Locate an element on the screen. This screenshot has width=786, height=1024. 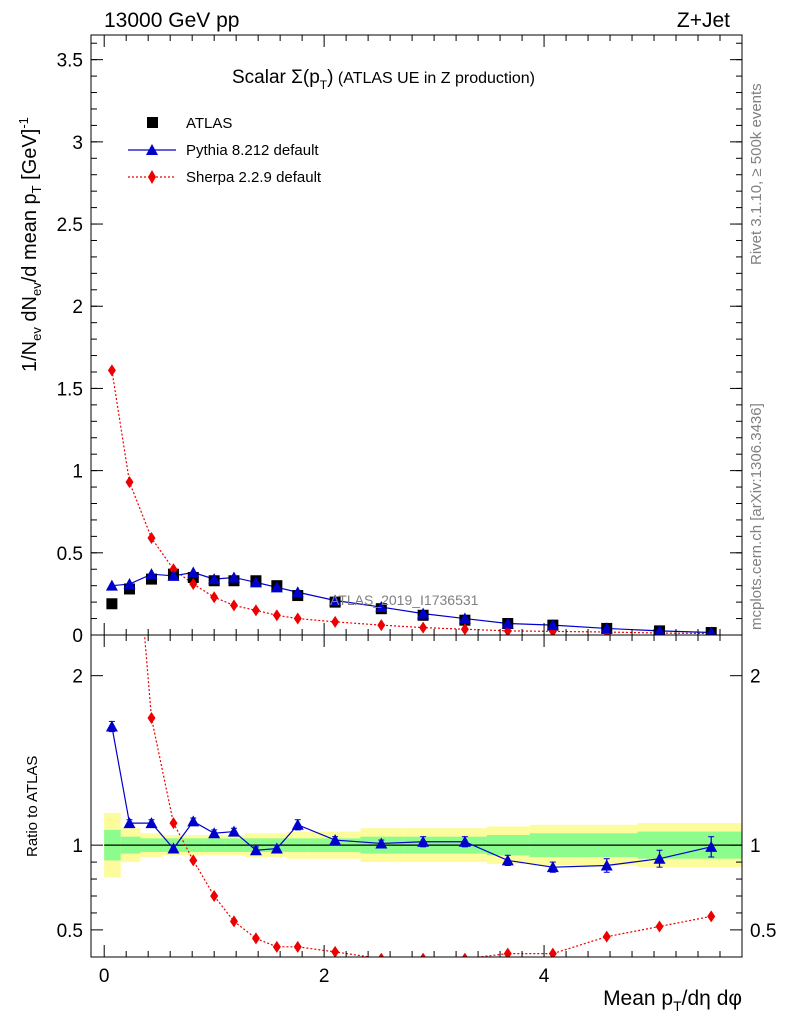
rivet-label: Rivet 3.1.10, ≥ 500k events is located at coordinates (756, 174).